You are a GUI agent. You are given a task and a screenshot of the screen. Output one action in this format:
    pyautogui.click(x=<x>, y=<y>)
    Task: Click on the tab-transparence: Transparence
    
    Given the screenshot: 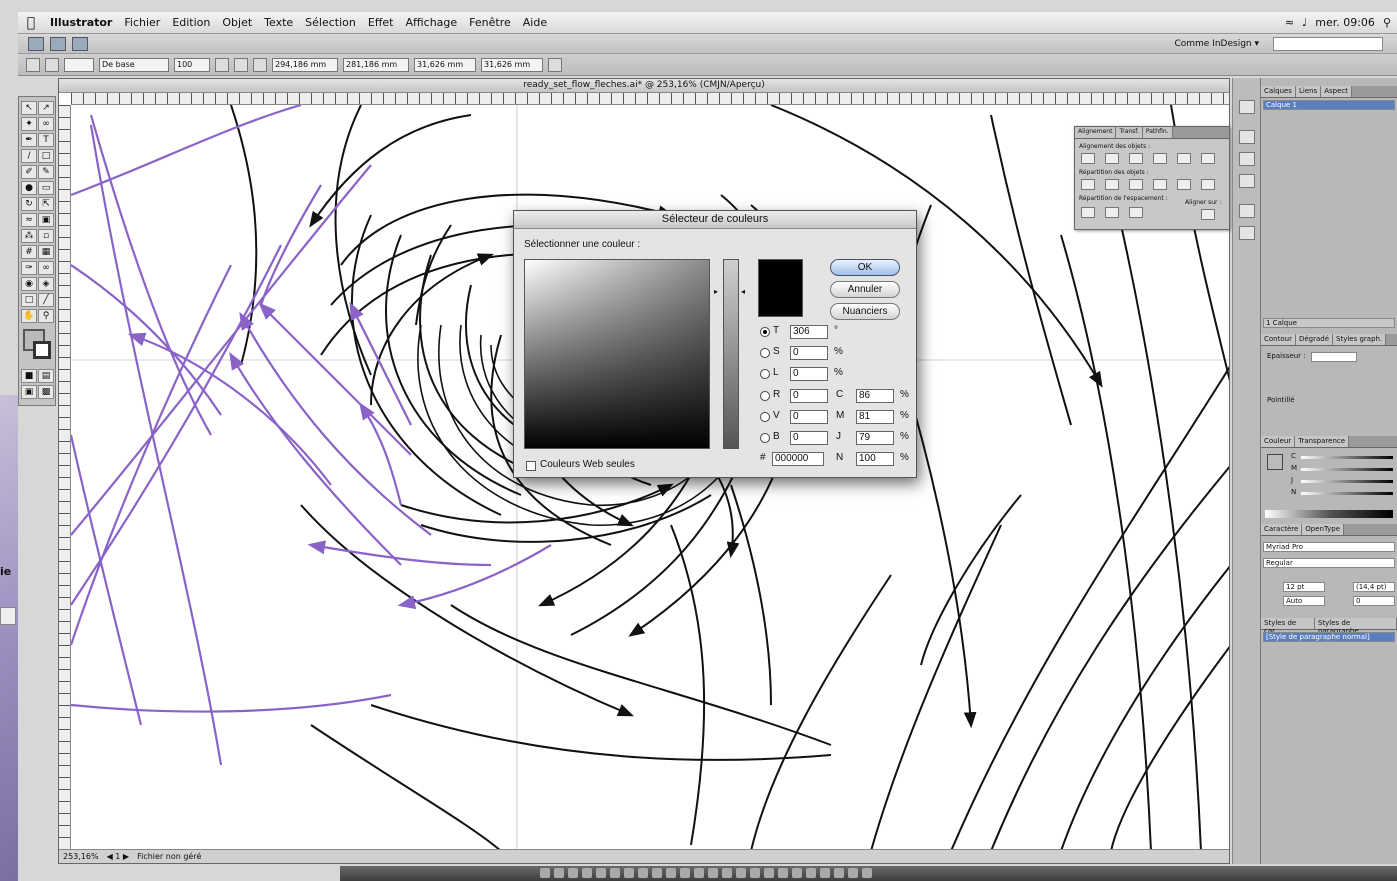 What is the action you would take?
    pyautogui.click(x=1322, y=441)
    